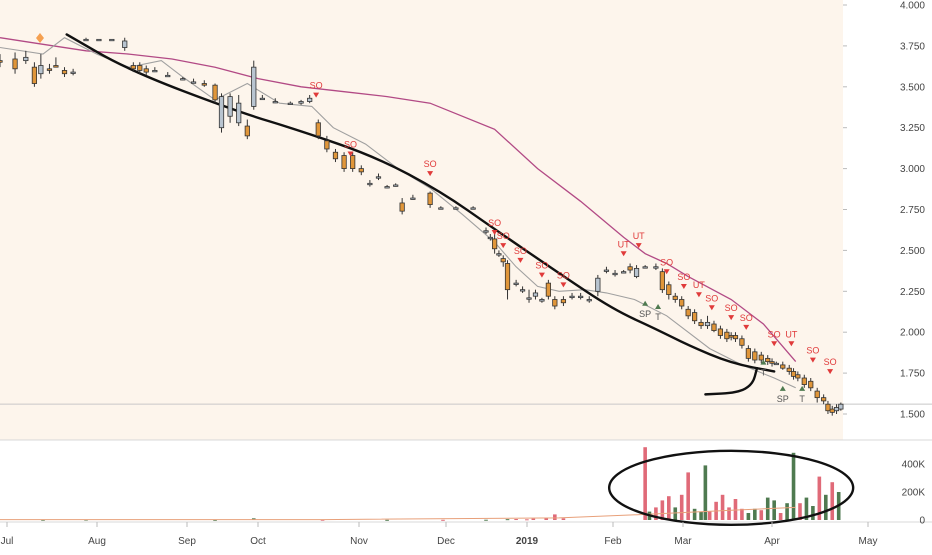 This screenshot has height=555, width=932. What do you see at coordinates (912, 415) in the screenshot?
I see `y-tick-label: 1.500` at bounding box center [912, 415].